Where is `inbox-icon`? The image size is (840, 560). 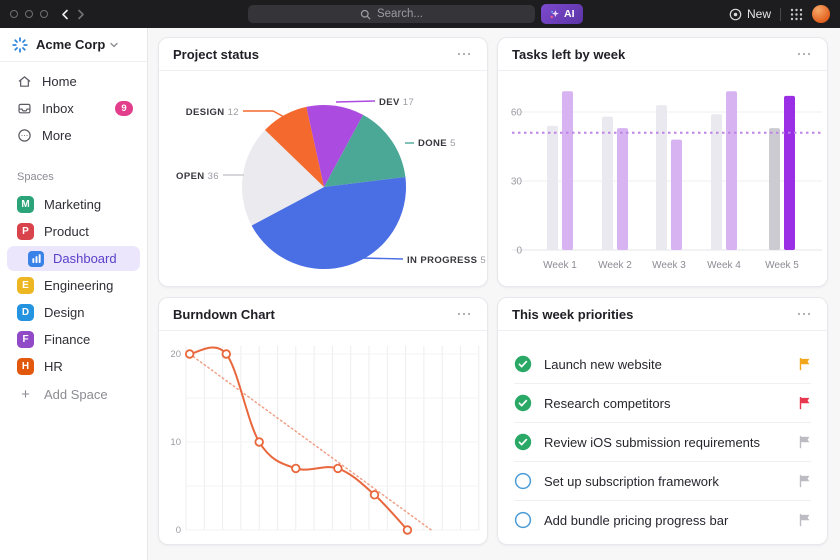
inbox-icon is located at coordinates (24, 108).